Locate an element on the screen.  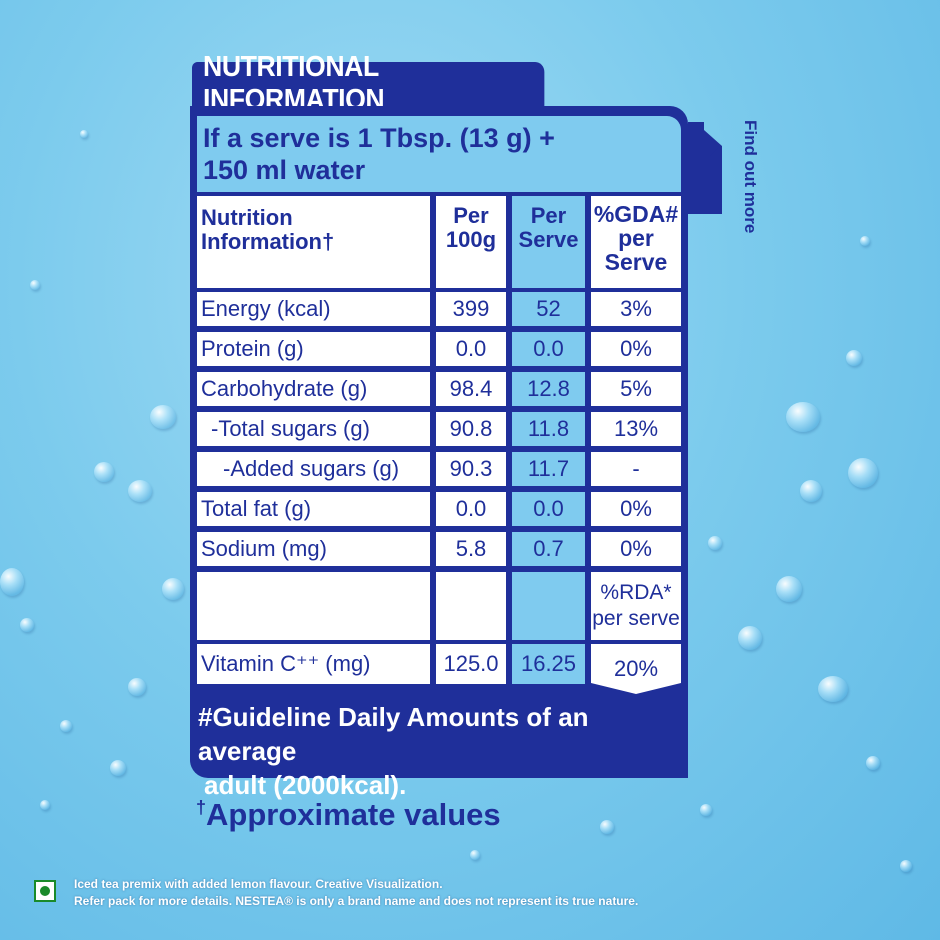
rda-header-line1: %RDA* is located at coordinates (636, 592).